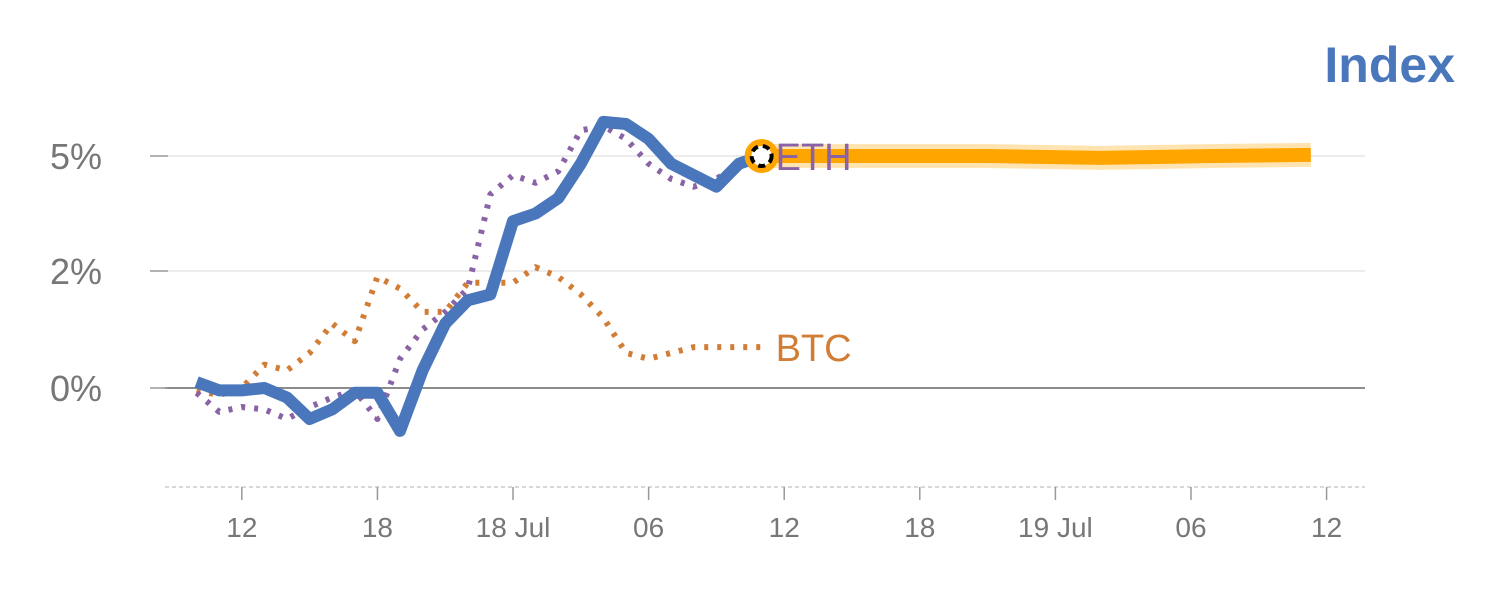  What do you see at coordinates (76, 388) in the screenshot?
I see `y-tick-label: 0%` at bounding box center [76, 388].